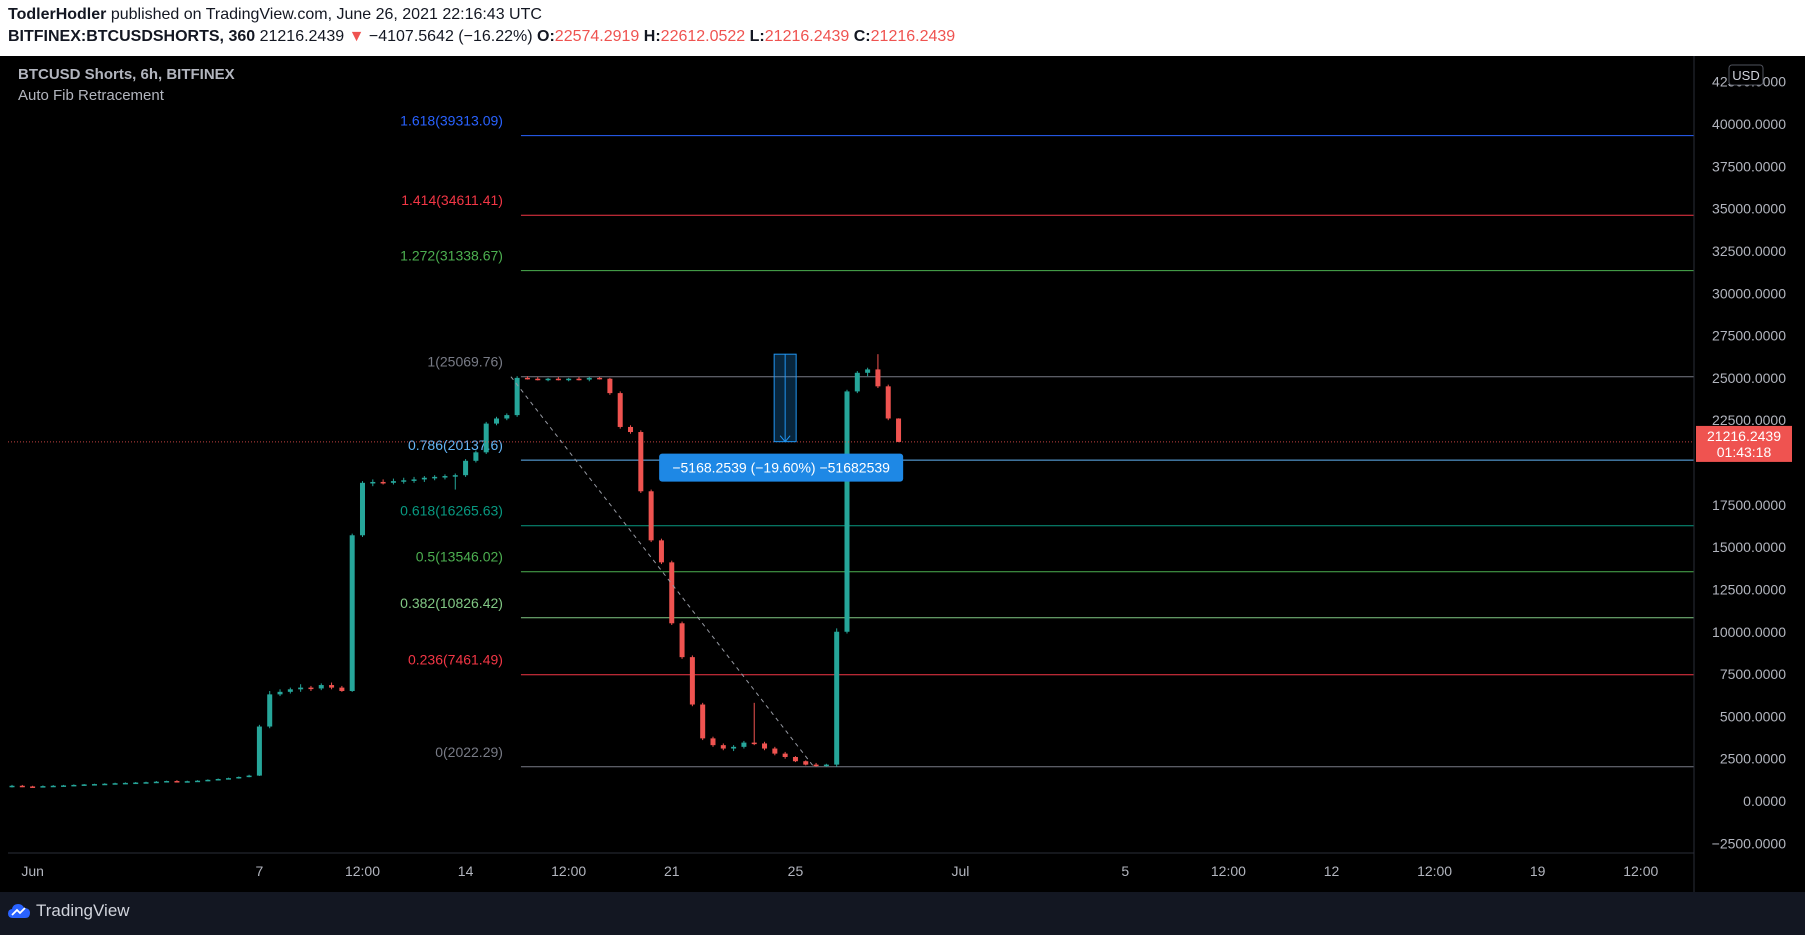 This screenshot has height=935, width=1805. What do you see at coordinates (960, 871) in the screenshot?
I see `time-axis-tick: Jul` at bounding box center [960, 871].